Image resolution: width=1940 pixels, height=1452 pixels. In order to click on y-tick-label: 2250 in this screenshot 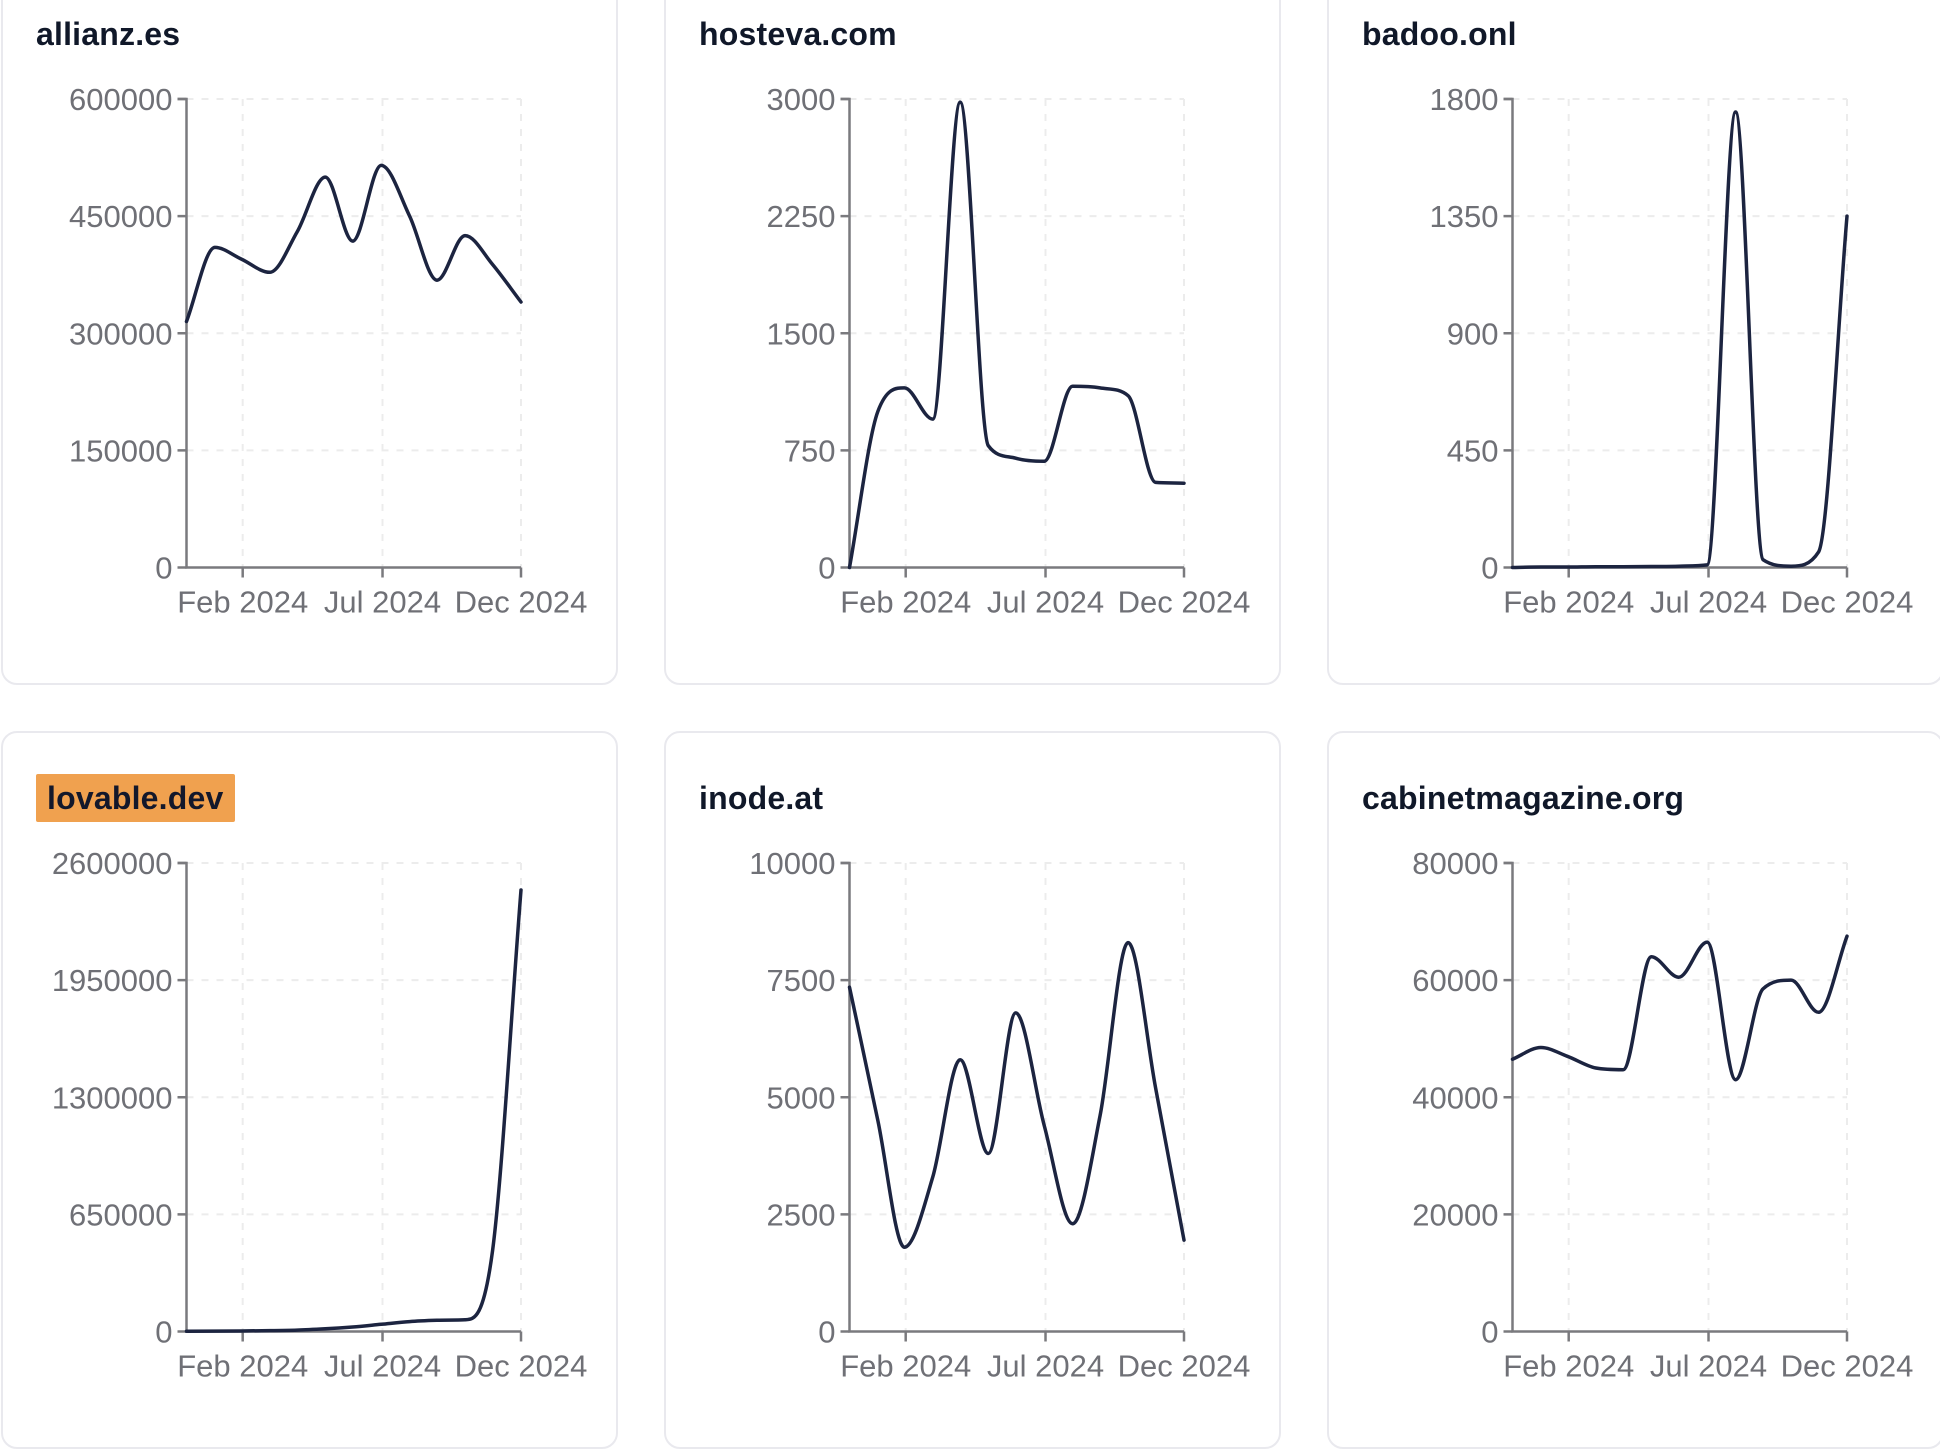, I will do `click(801, 216)`.